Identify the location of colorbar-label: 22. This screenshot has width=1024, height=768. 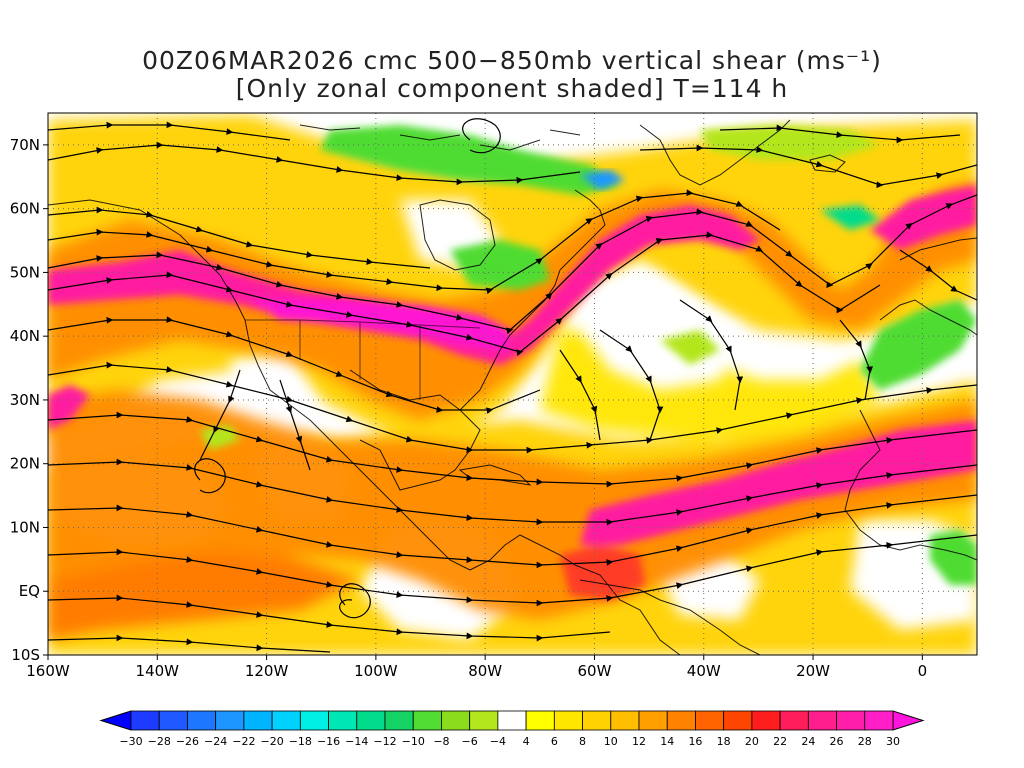
(780, 741).